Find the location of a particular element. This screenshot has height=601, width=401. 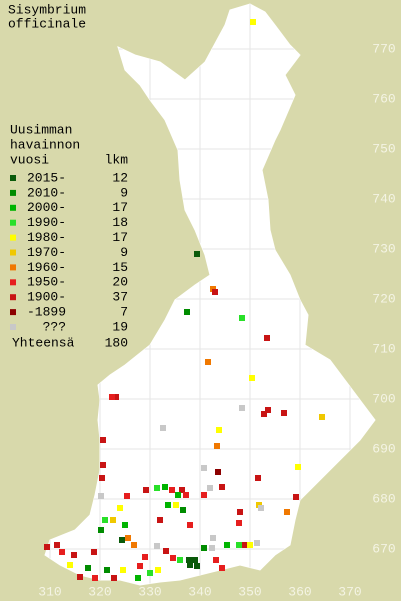

y-tick-label: 750 is located at coordinates (383, 148).